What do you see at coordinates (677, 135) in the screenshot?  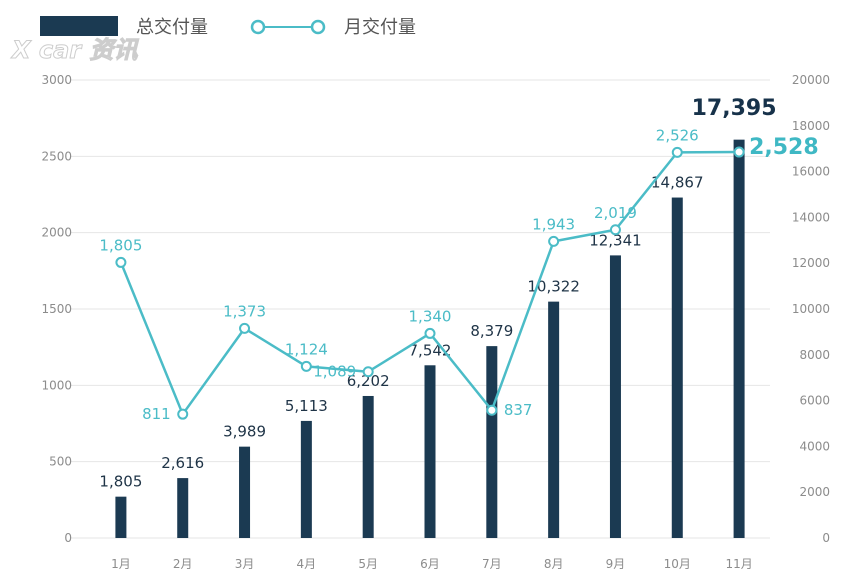 I see `line-data-label: 2,526` at bounding box center [677, 135].